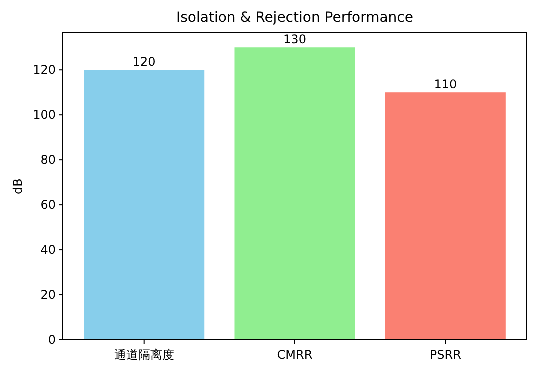 The image size is (537, 374). I want to click on y-tick-label: 60, so click(48, 205).